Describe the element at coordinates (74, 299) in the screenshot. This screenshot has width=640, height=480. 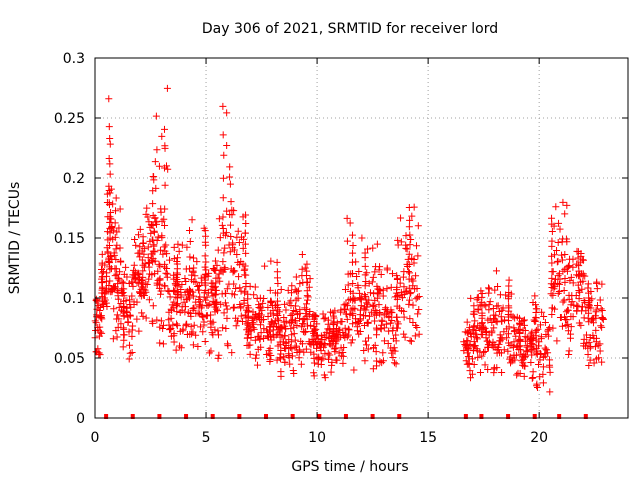
I see `y-tick-label: 0.1` at that location.